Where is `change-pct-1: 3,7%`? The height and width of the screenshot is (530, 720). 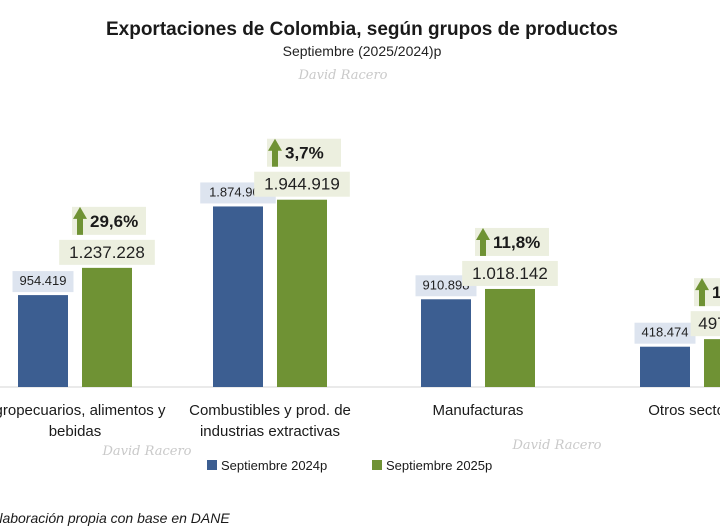 change-pct-1: 3,7% is located at coordinates (304, 153).